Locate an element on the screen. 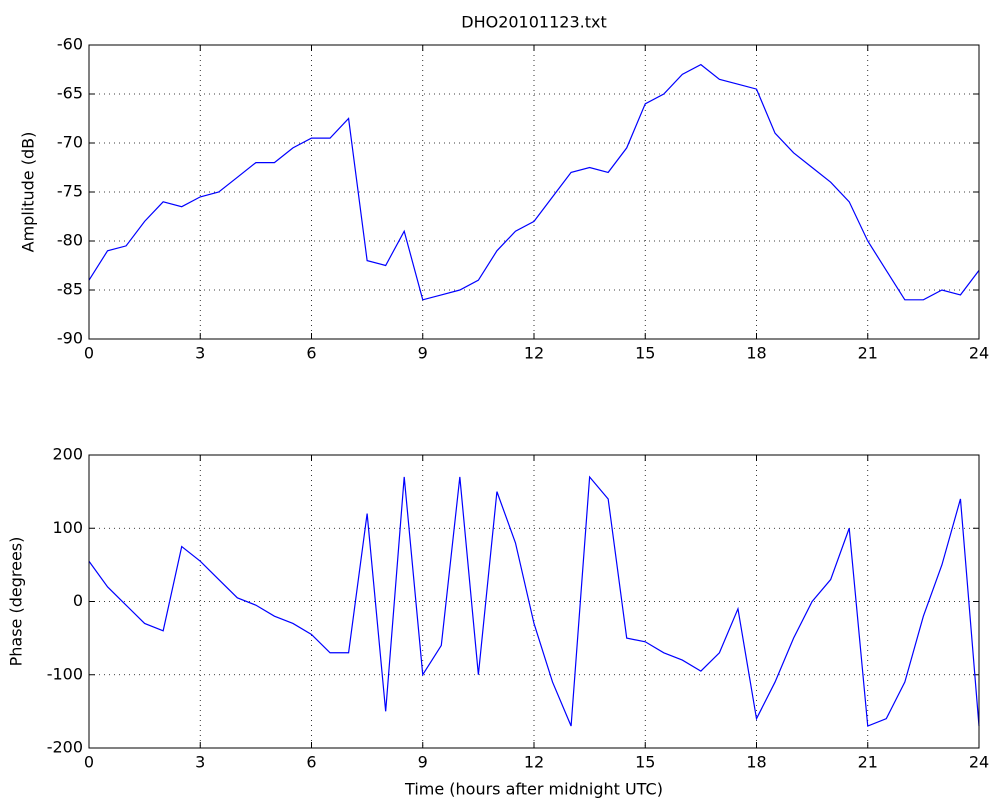  y-axis-label: Phase (degrees) is located at coordinates (16, 602).